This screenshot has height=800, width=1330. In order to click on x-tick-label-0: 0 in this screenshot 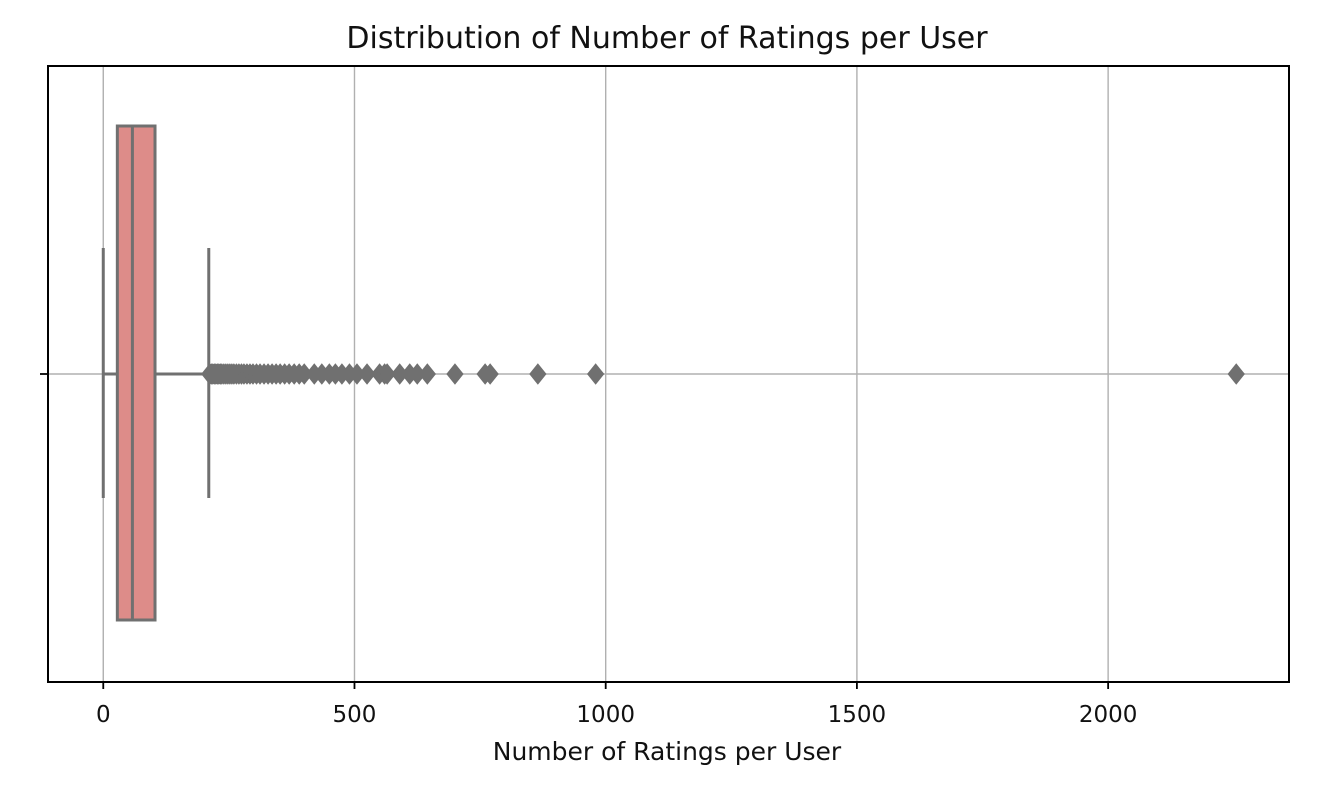, I will do `click(103, 715)`.